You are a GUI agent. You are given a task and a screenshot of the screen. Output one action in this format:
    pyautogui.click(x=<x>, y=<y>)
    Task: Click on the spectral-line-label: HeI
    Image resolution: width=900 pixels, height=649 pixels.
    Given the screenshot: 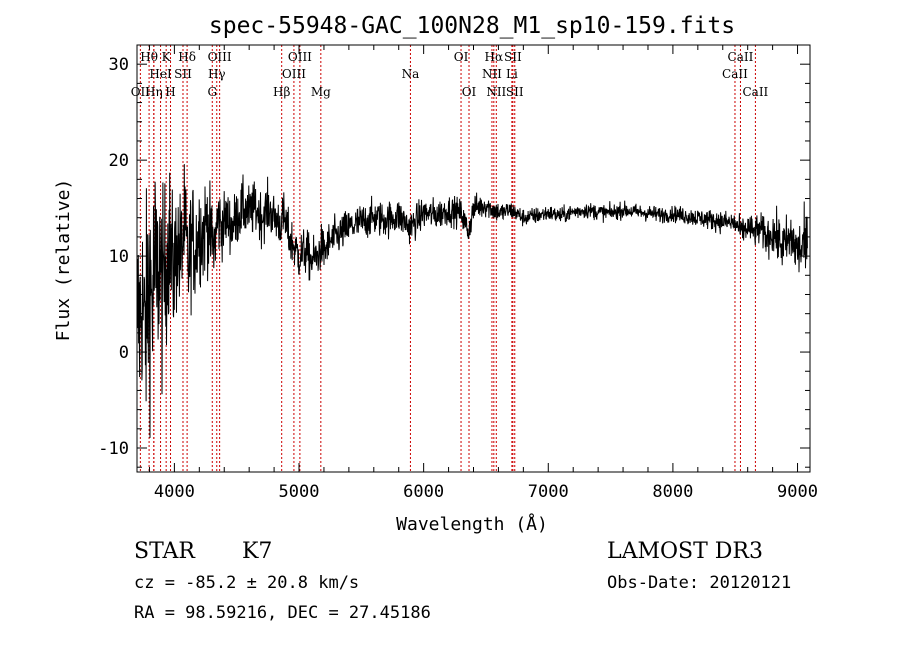 What is the action you would take?
    pyautogui.click(x=160, y=74)
    